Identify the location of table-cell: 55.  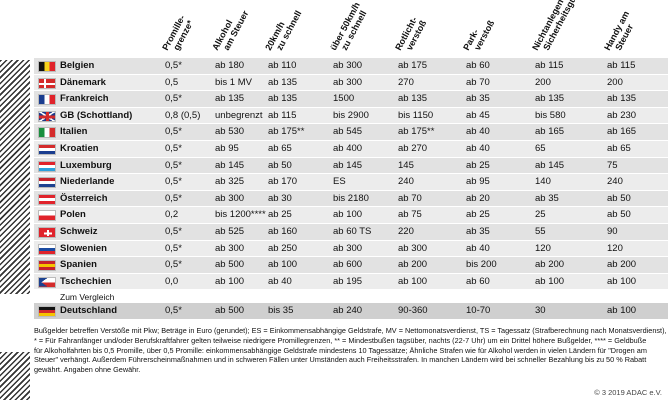
(540, 231).